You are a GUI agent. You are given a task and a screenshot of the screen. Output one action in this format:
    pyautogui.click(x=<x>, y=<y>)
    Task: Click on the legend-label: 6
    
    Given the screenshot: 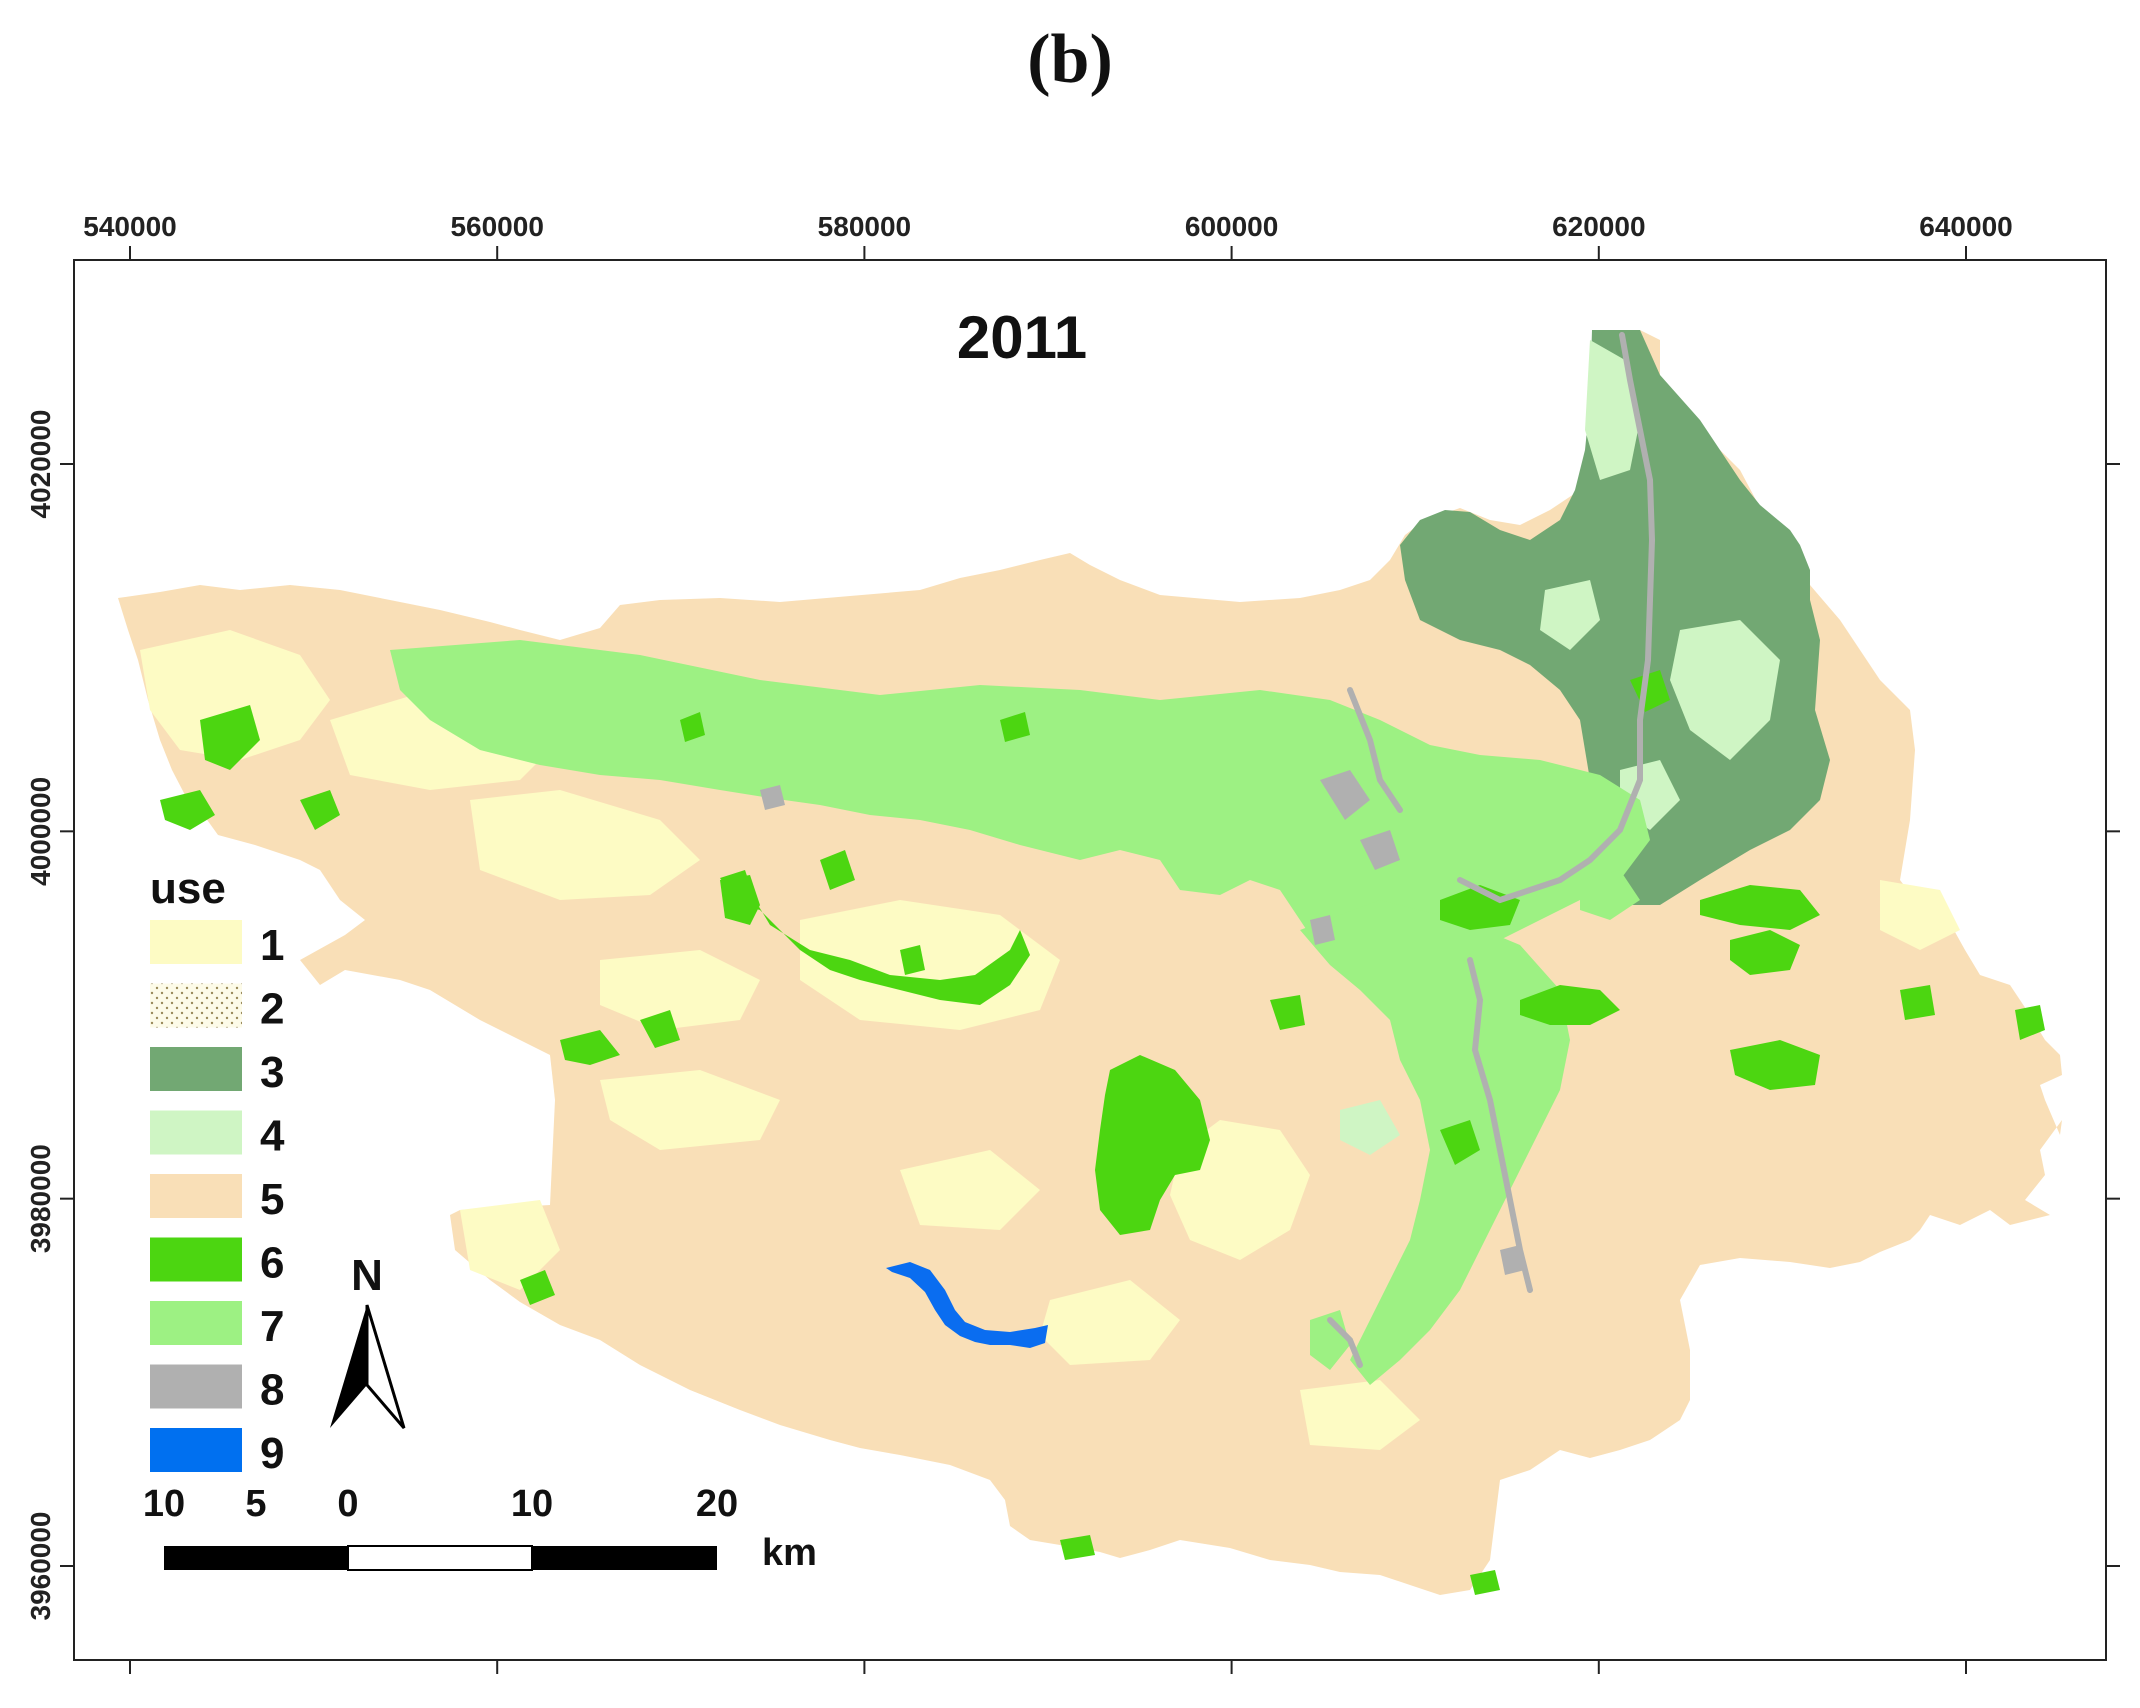 What is the action you would take?
    pyautogui.click(x=272, y=1263)
    